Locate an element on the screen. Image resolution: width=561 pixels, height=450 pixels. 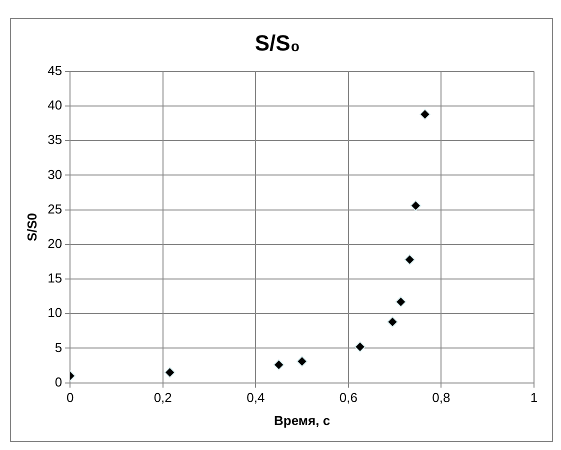
y-tick-label: 15 is located at coordinates (55, 278).